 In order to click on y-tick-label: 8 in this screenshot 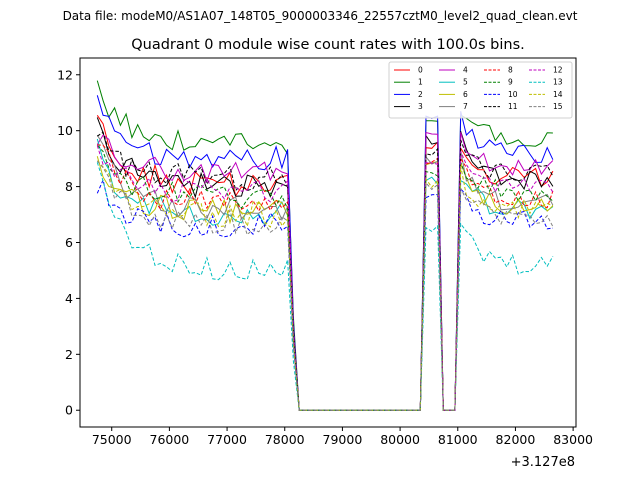, I will do `click(69, 186)`.